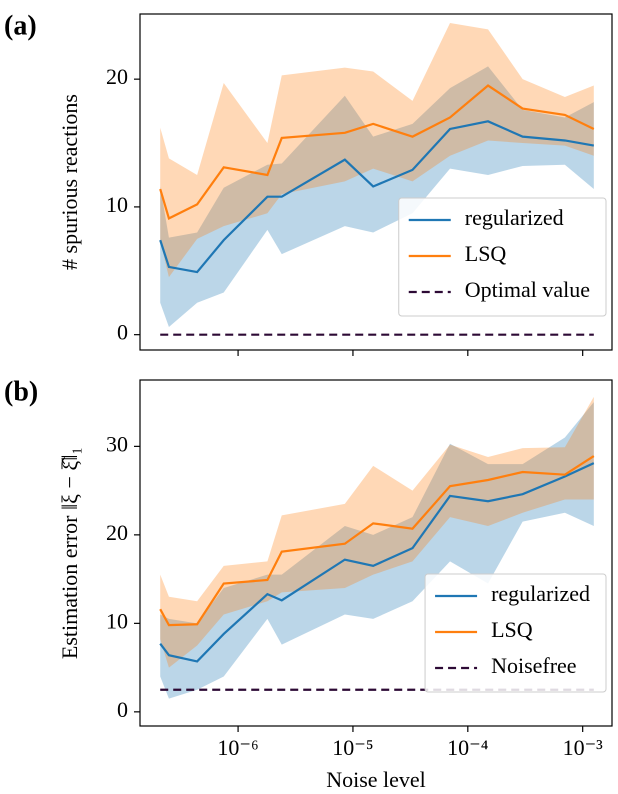 The height and width of the screenshot is (794, 618). What do you see at coordinates (527, 289) in the screenshot?
I see `legend-label: Optimal value` at bounding box center [527, 289].